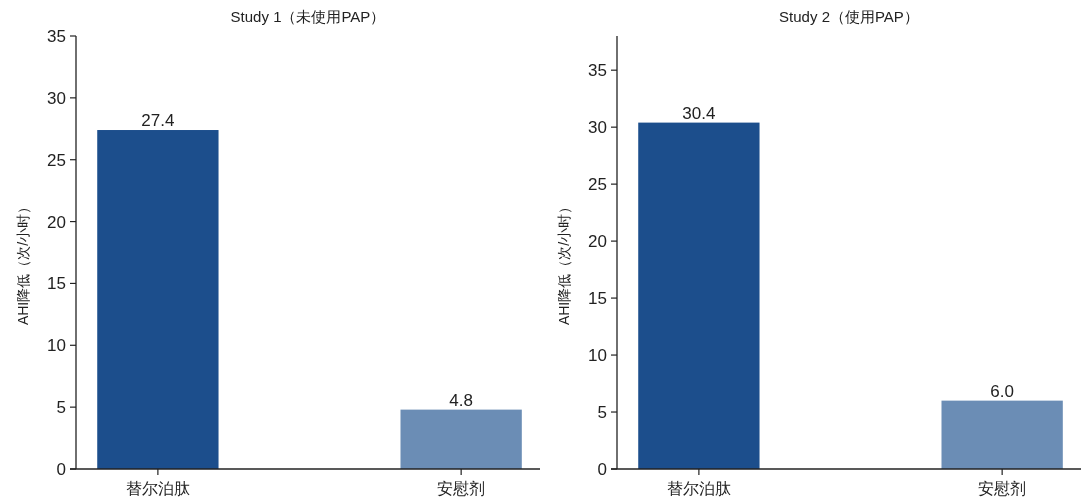  What do you see at coordinates (849, 16) in the screenshot?
I see `chart-title: Study 2（使用PAP）` at bounding box center [849, 16].